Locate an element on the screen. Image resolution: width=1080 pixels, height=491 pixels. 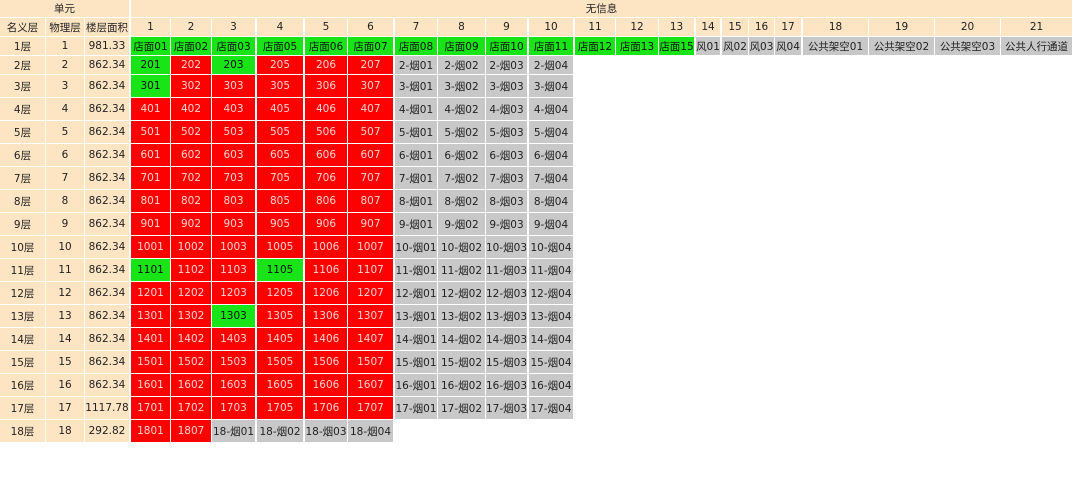
unit-cell: 201 is located at coordinates (150, 65).